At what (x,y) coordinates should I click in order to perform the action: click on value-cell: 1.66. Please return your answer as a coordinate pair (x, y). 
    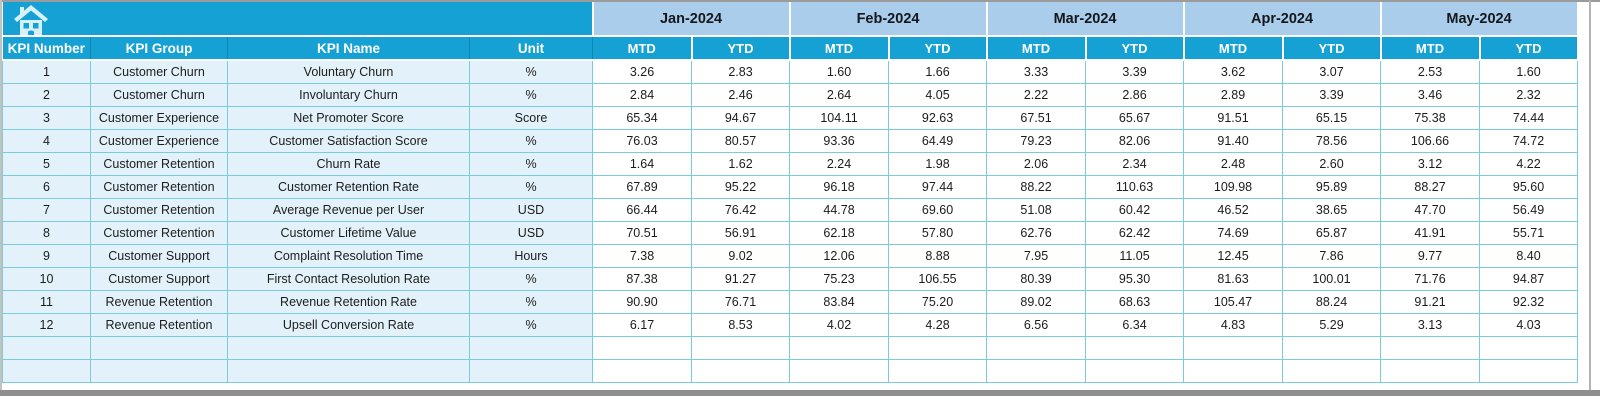
    Looking at the image, I should click on (938, 71).